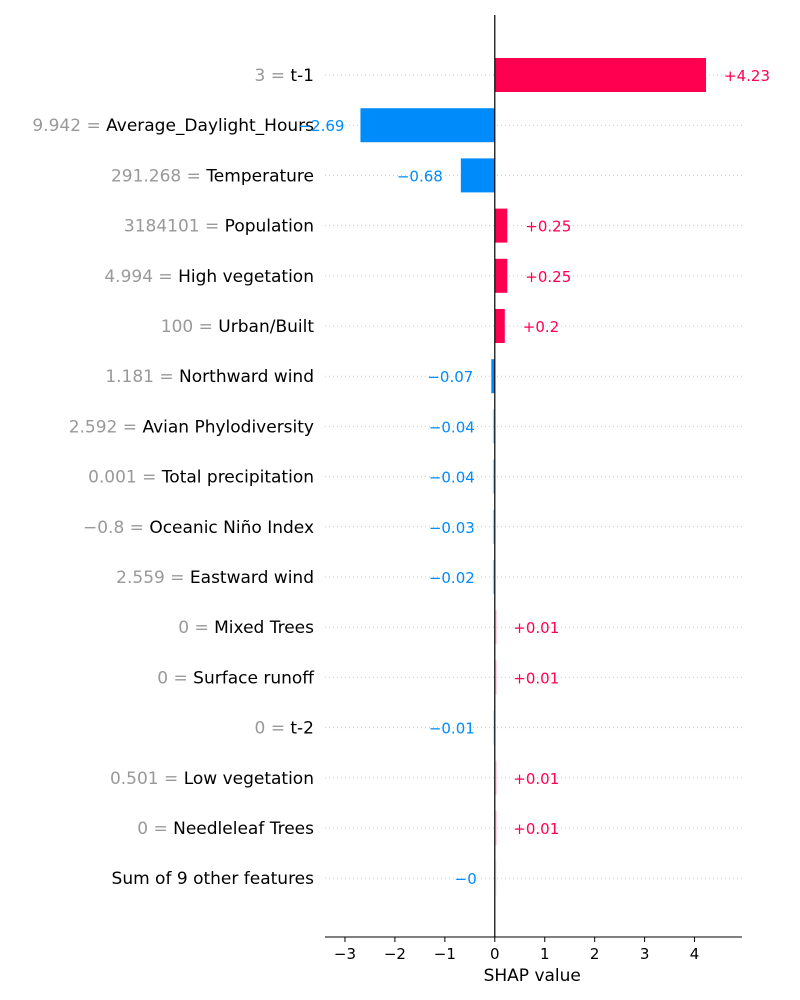 The width and height of the screenshot is (800, 1000). What do you see at coordinates (246, 377) in the screenshot?
I see `feature-name: Northward wind` at bounding box center [246, 377].